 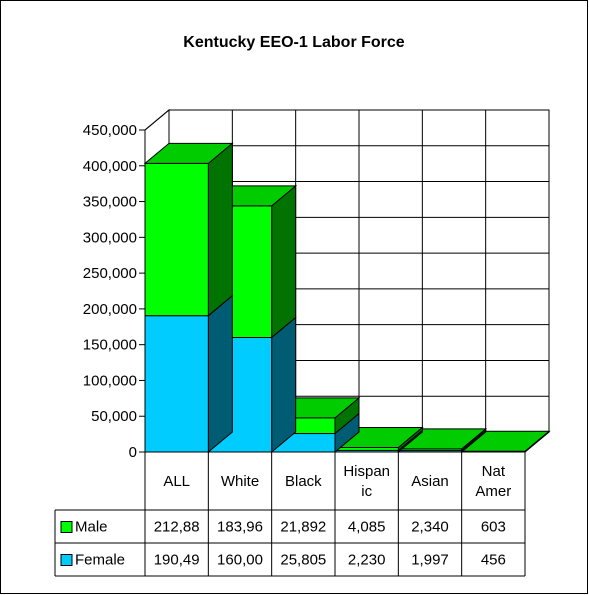 What do you see at coordinates (303, 527) in the screenshot?
I see `table-cell-male-black: 21,892` at bounding box center [303, 527].